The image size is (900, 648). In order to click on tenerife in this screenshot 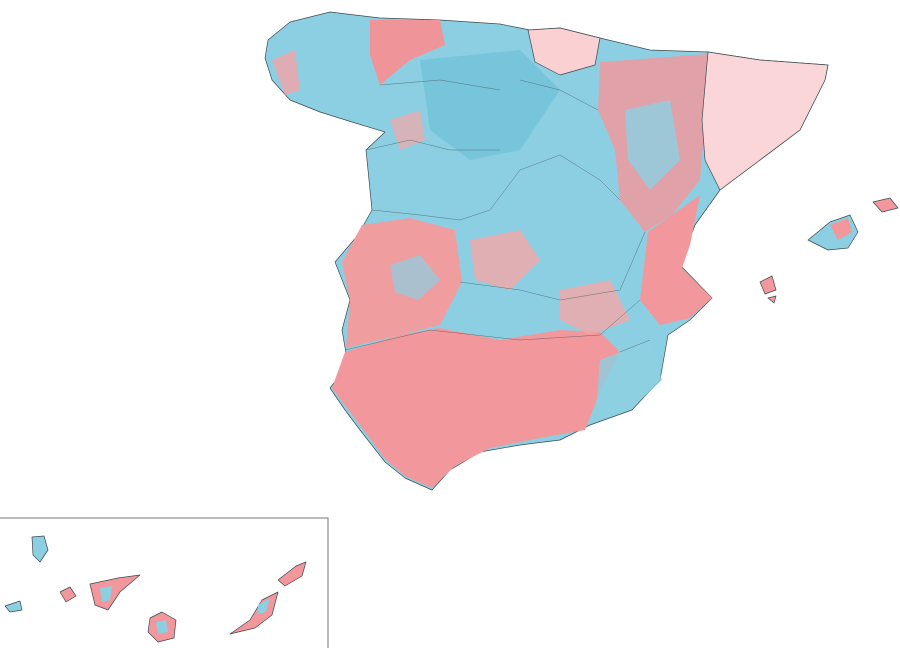, I will do `click(115, 592)`.